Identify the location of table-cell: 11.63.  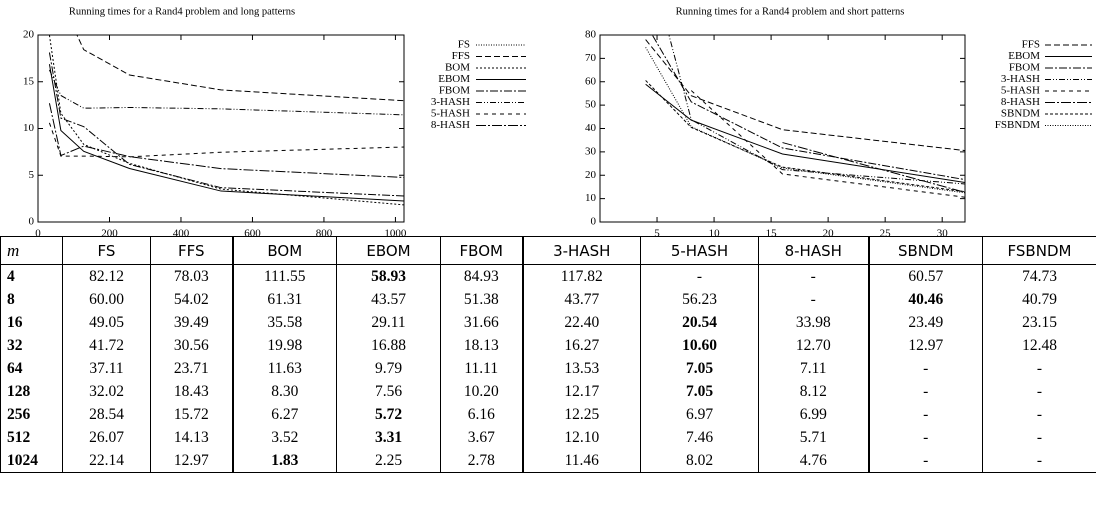
(284, 368).